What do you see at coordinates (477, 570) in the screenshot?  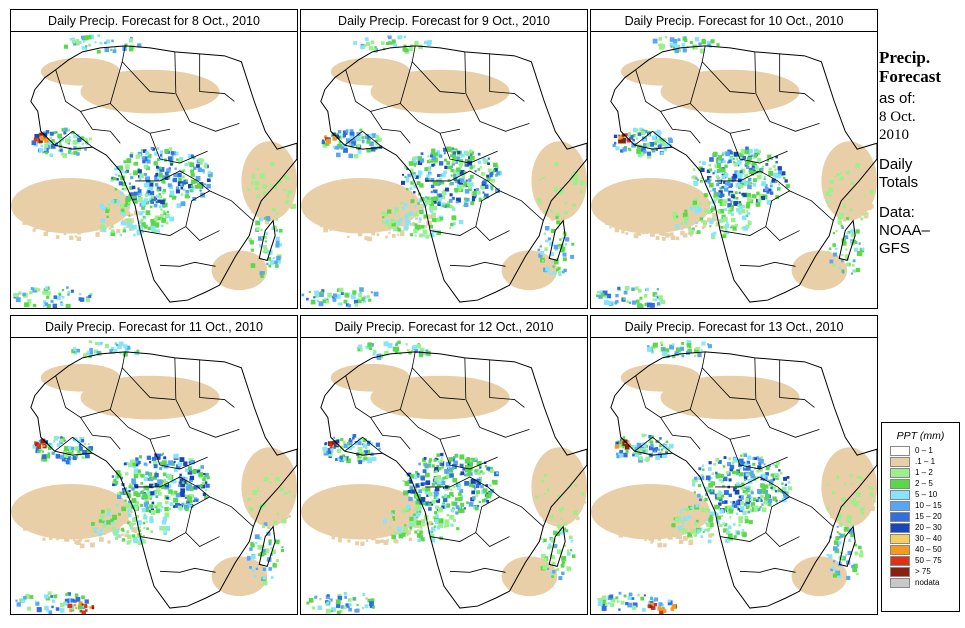 I see `country-border` at bounding box center [477, 570].